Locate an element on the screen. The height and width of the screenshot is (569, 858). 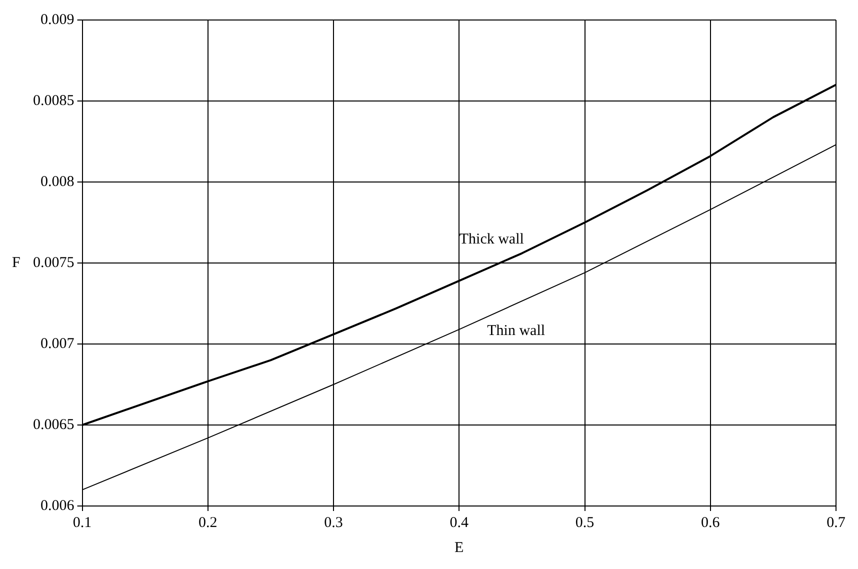
x-axis-title: E is located at coordinates (459, 548).